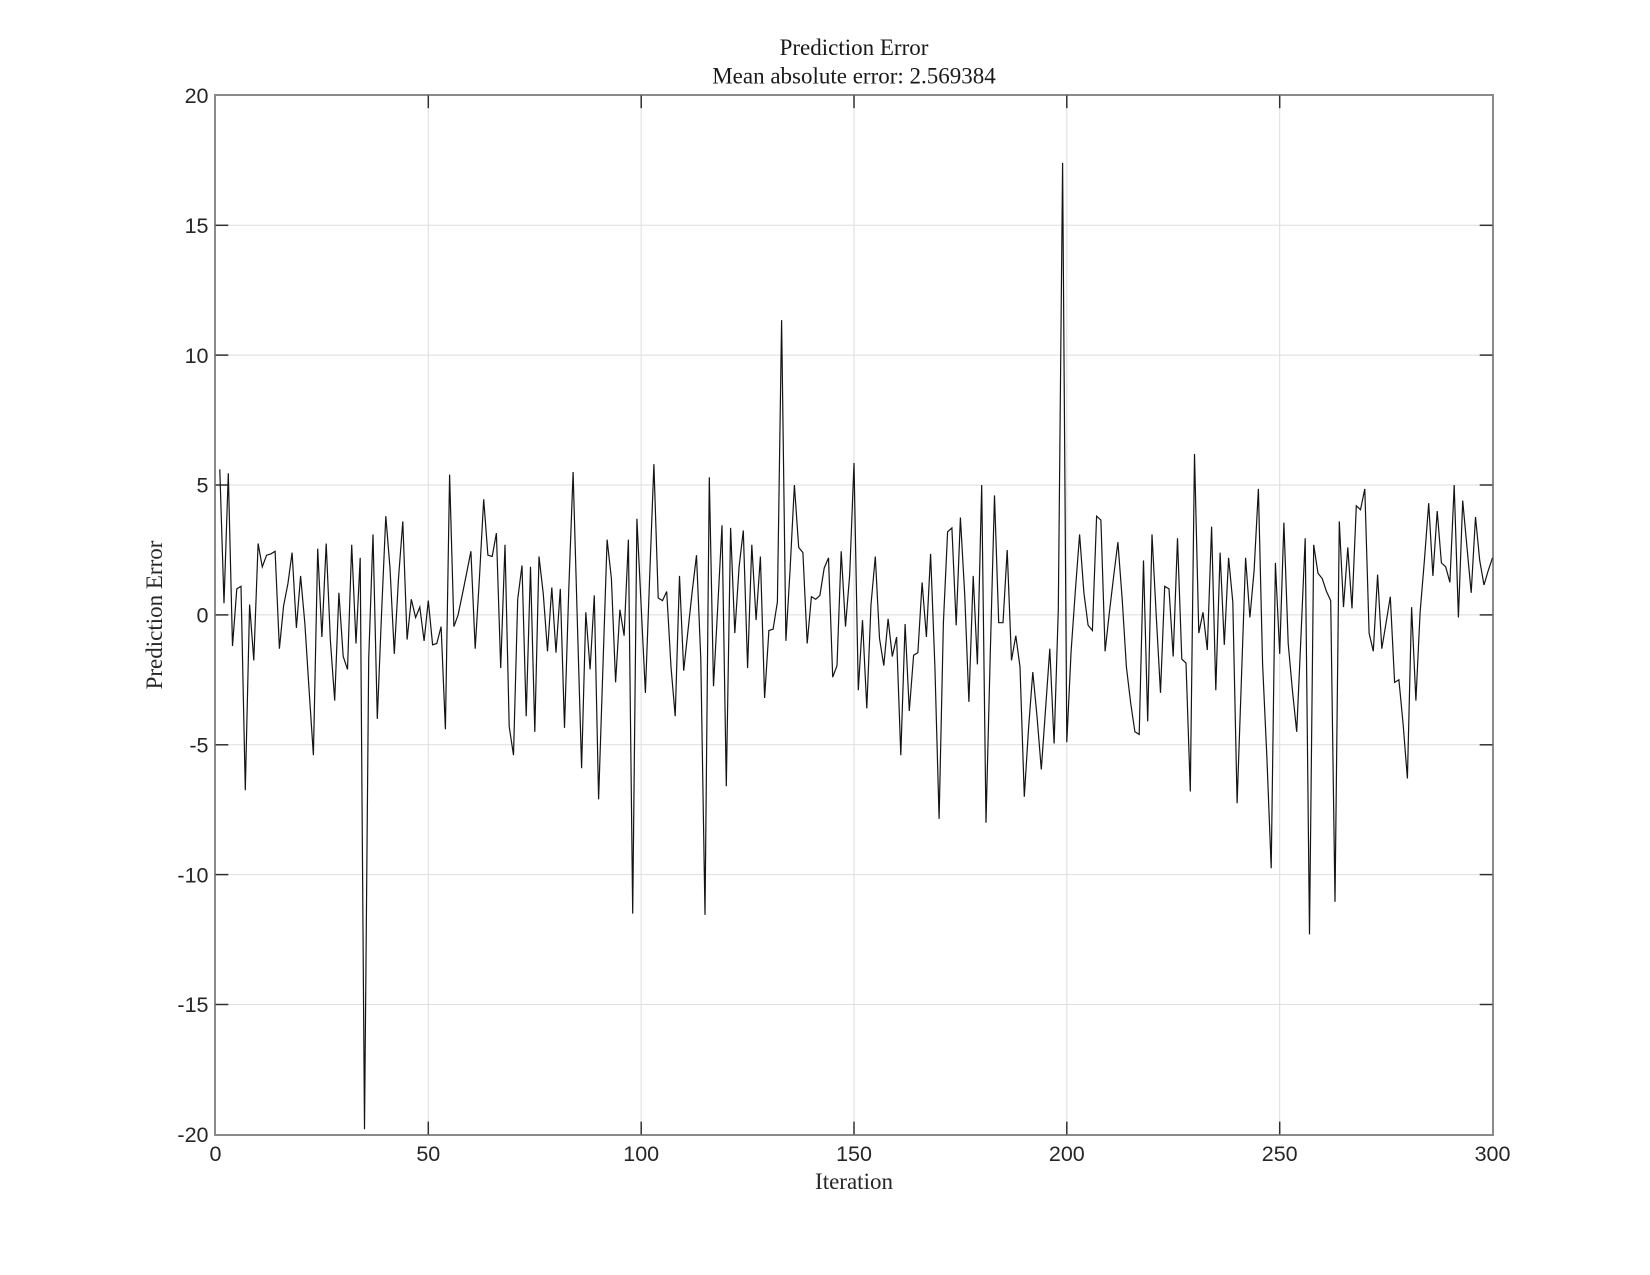 The image size is (1650, 1275). Describe the element at coordinates (428, 1154) in the screenshot. I see `svg-text: 50` at that location.